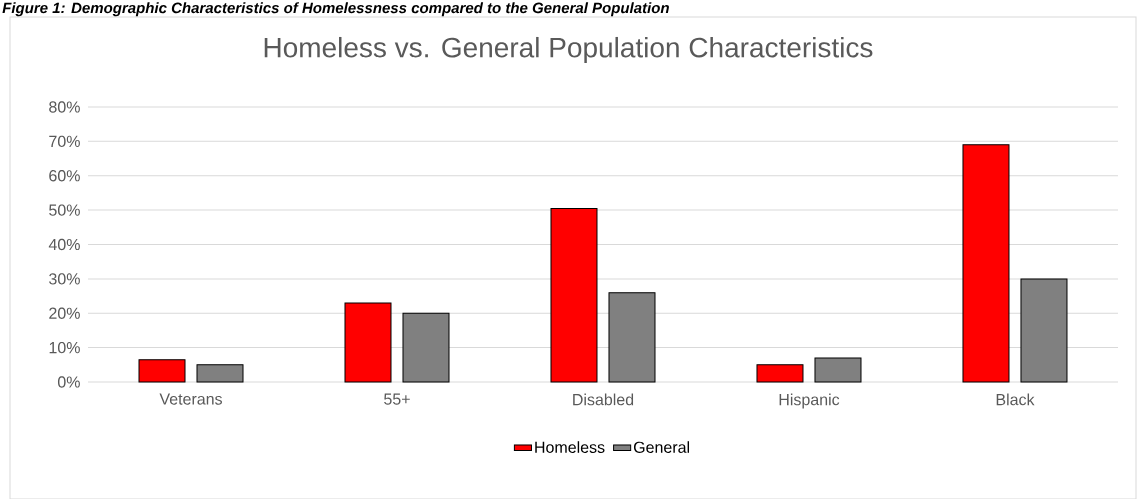  I want to click on legend-label: Homeless, so click(570, 447).